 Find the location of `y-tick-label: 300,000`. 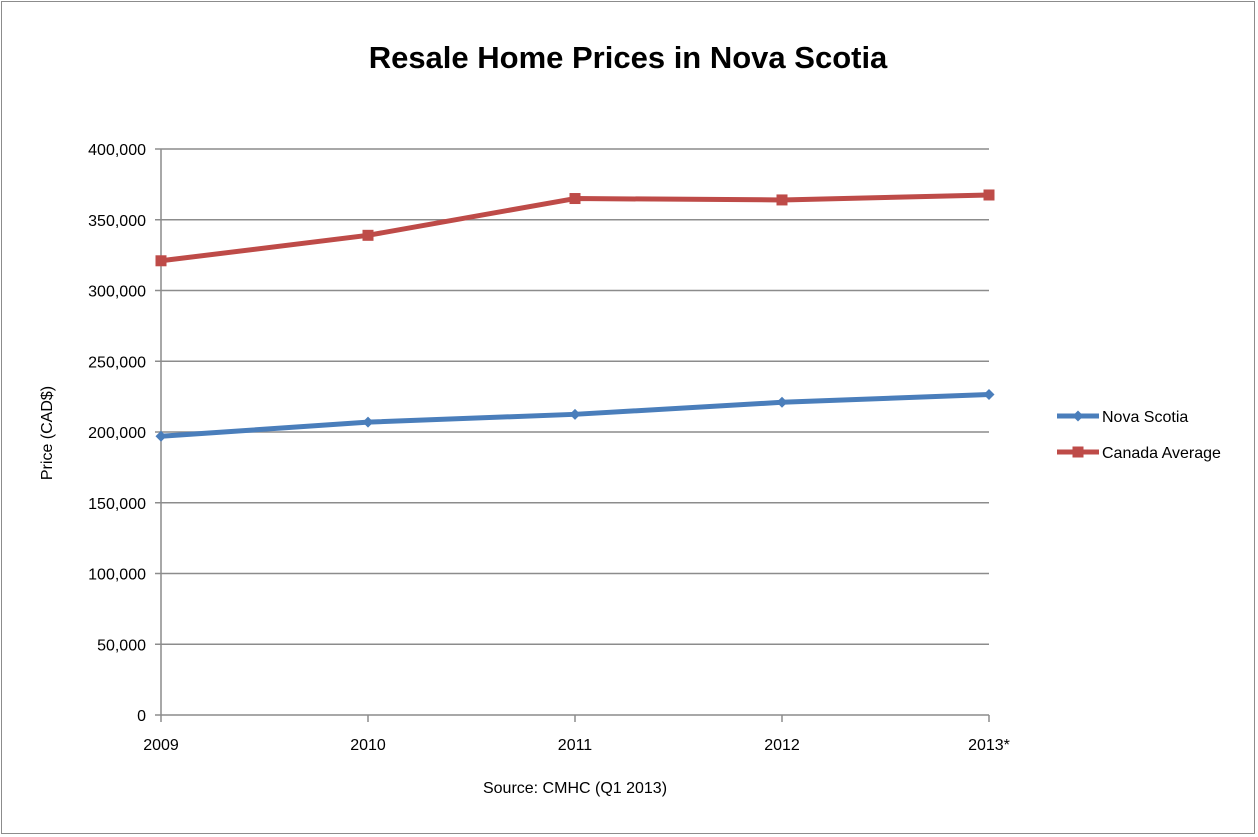

y-tick-label: 300,000 is located at coordinates (117, 292).